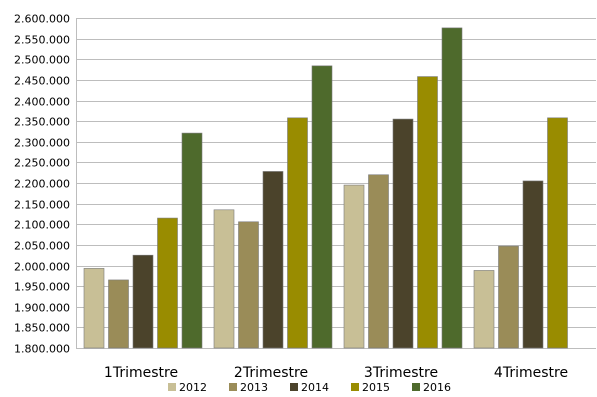 The image size is (597, 397). What do you see at coordinates (42, 225) in the screenshot?
I see `y-tick-label: 2.100.000` at bounding box center [42, 225].